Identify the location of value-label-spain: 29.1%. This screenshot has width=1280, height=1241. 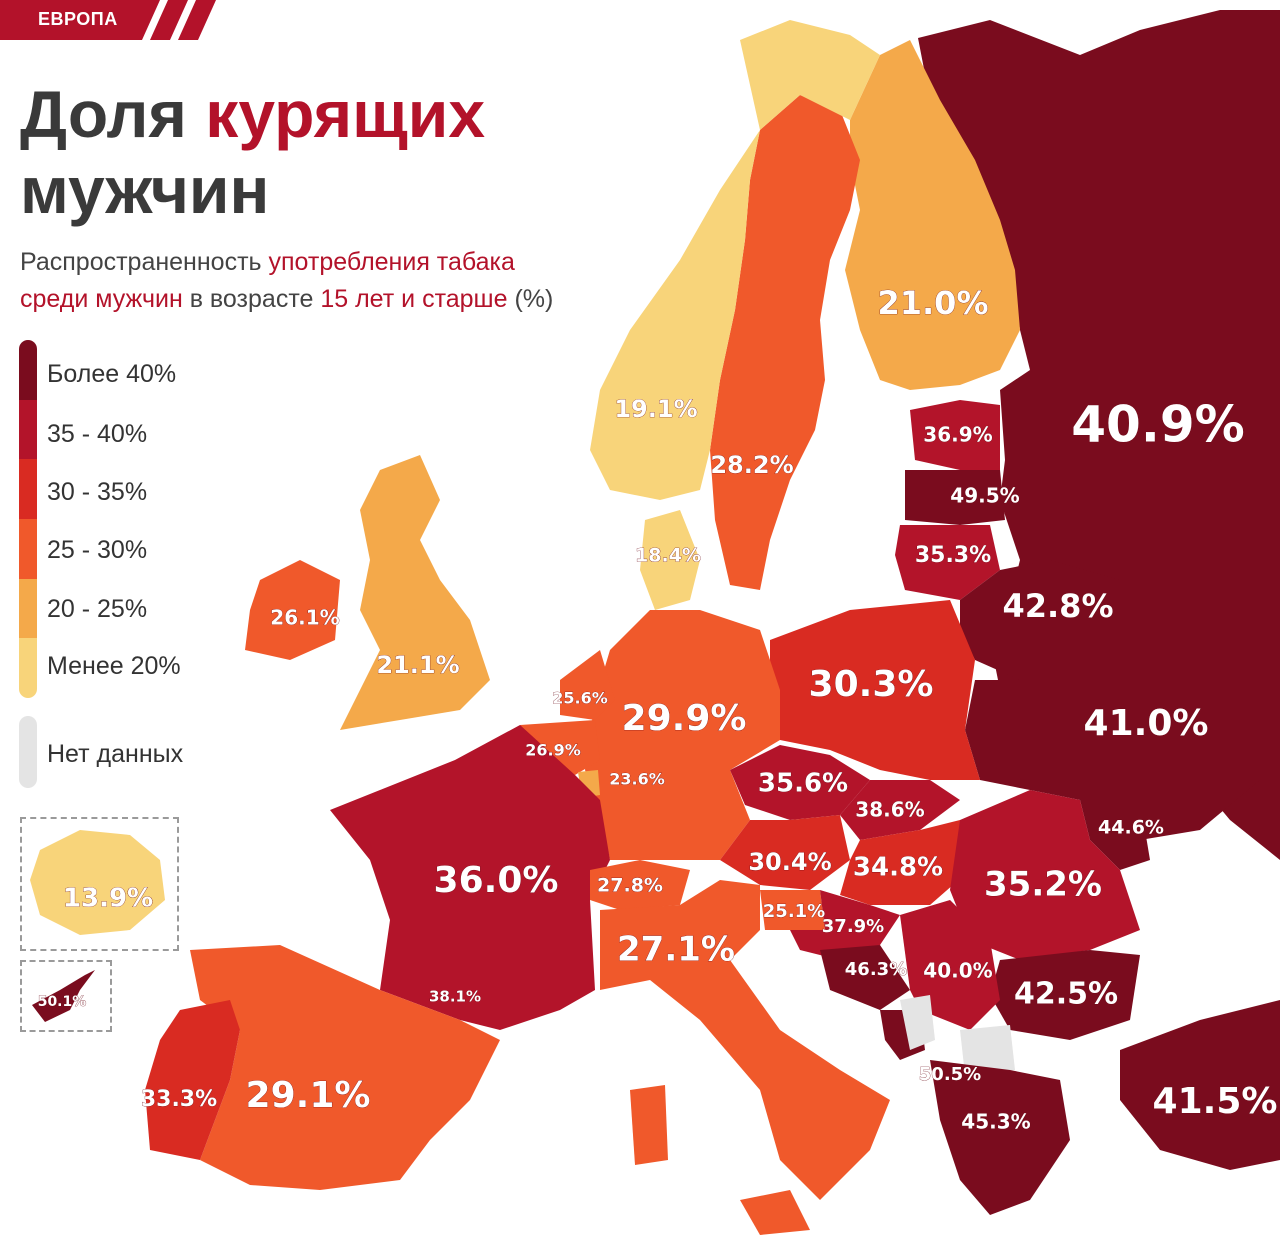
(308, 1095).